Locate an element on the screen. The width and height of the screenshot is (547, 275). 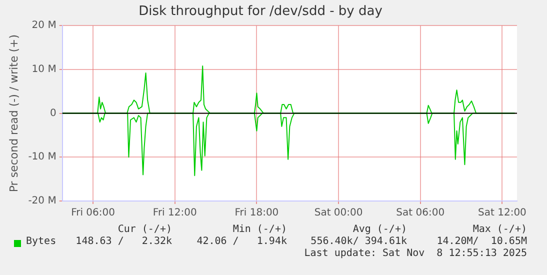
text: Avg (-/+) is located at coordinates (379, 230).